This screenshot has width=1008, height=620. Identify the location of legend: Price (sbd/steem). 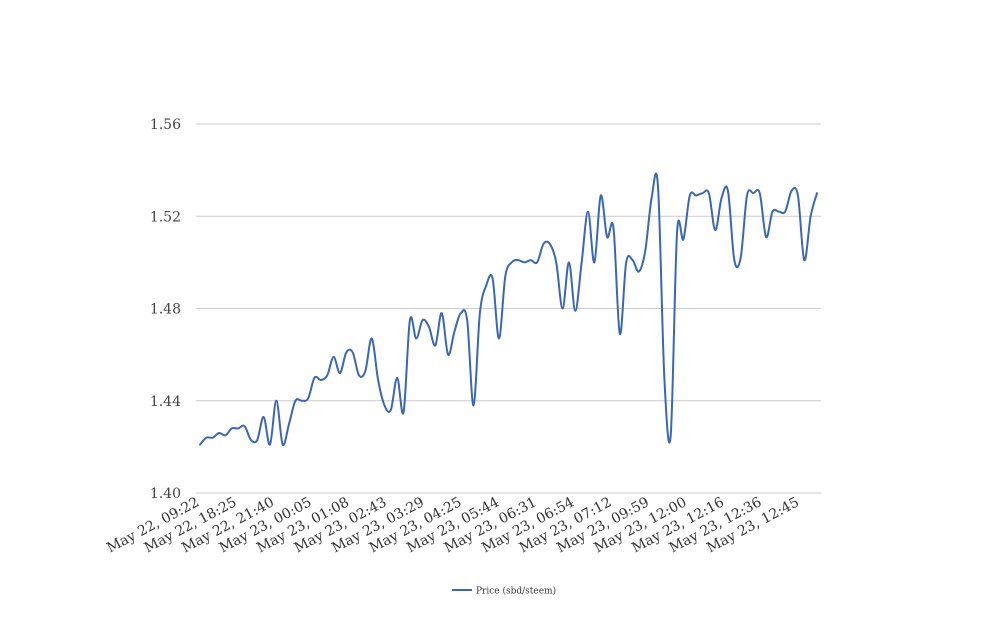
(504, 591).